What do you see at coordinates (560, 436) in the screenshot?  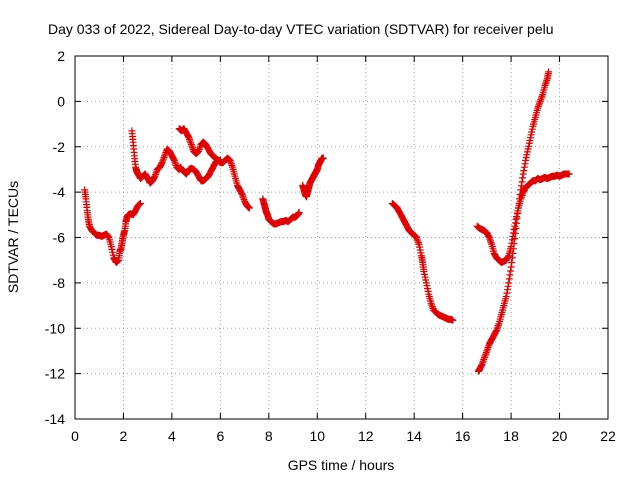 I see `x-tick-label: 20` at bounding box center [560, 436].